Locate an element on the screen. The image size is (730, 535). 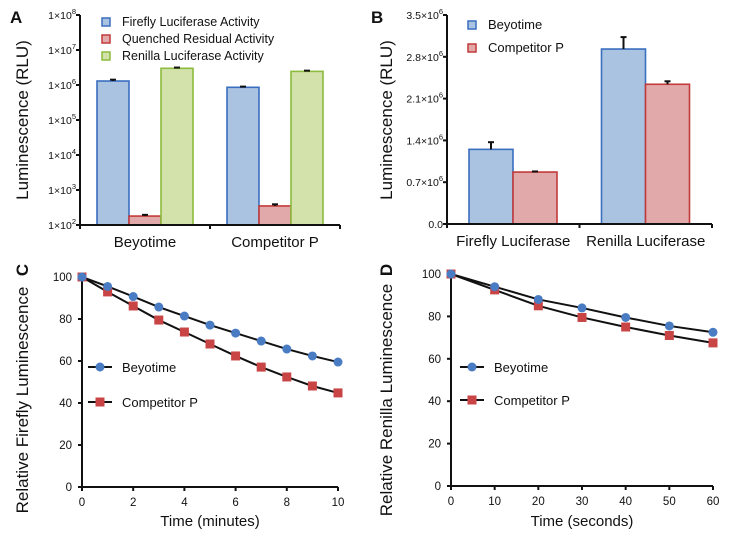
y-tick-label: 1×10⁷ is located at coordinates (62, 49).